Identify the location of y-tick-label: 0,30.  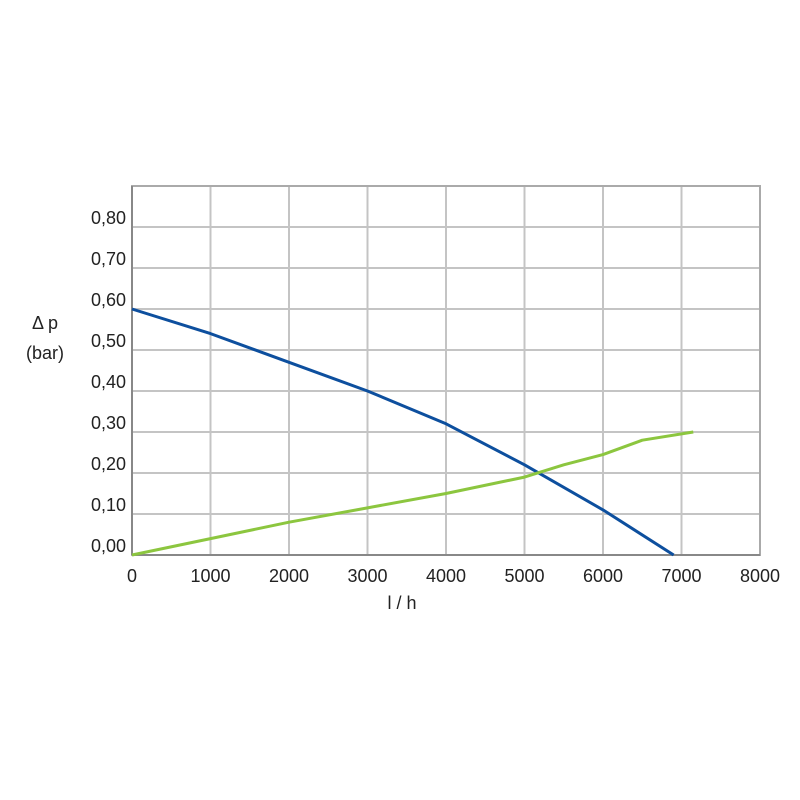
(108, 423).